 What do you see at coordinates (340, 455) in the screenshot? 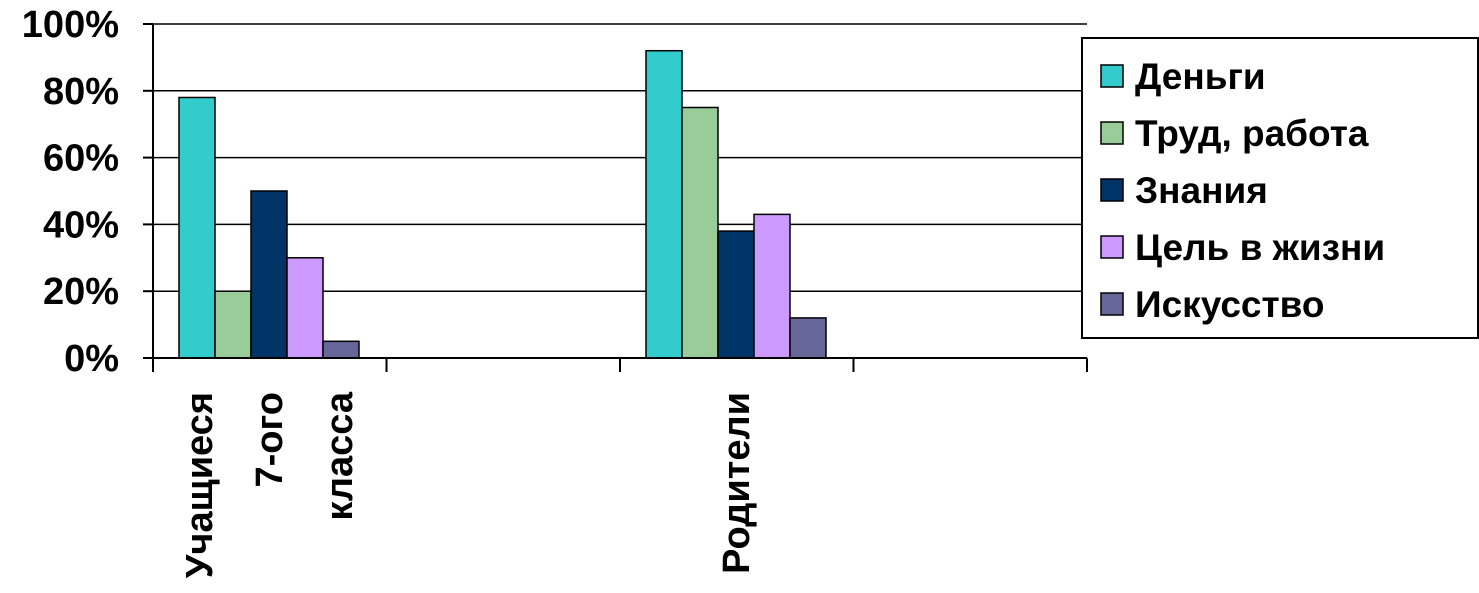
I see `x-category-label: класса` at bounding box center [340, 455].